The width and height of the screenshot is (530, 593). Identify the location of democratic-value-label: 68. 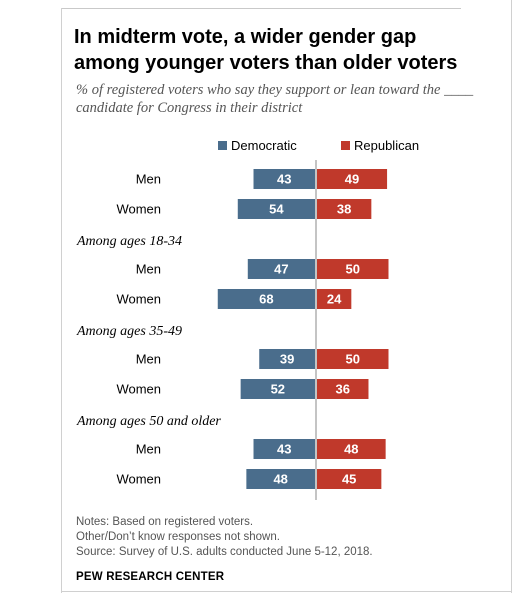
(266, 299).